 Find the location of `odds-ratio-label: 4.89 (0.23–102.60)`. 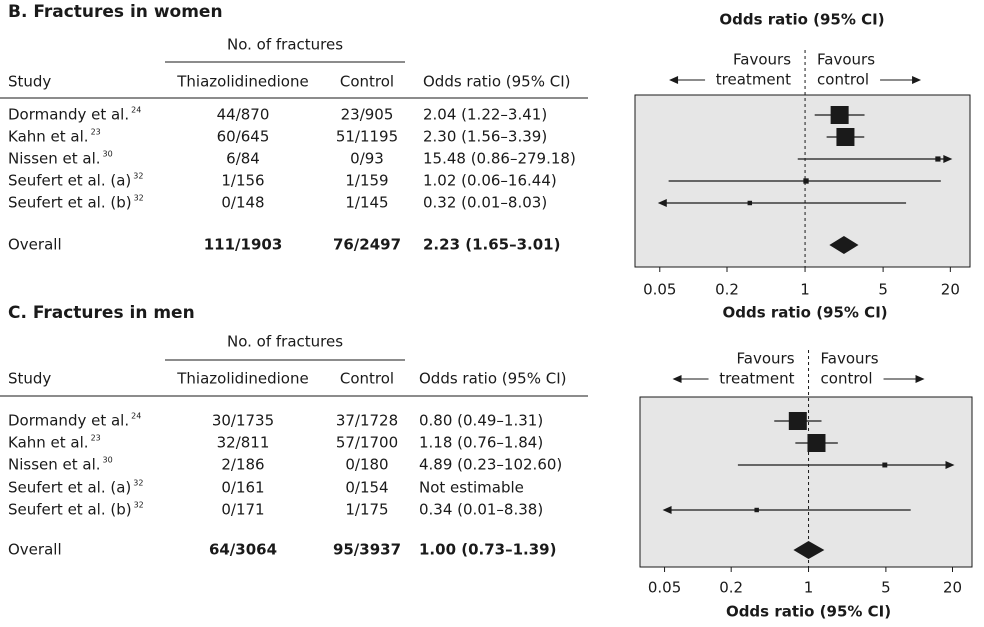

odds-ratio-label: 4.89 (0.23–102.60) is located at coordinates (490, 465).